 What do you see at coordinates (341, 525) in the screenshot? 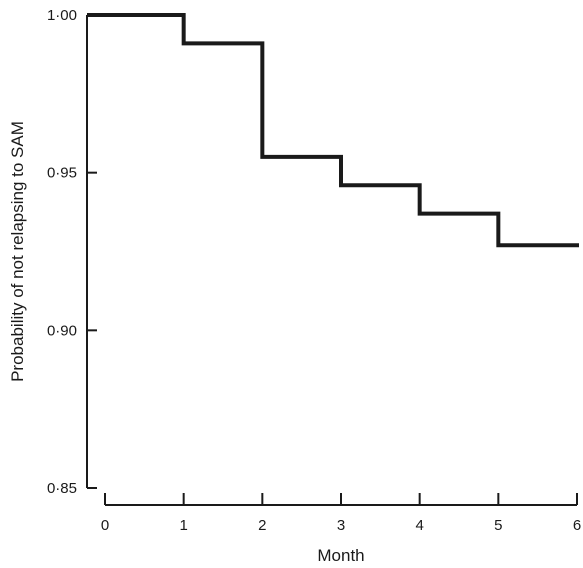
I see `x-tick-label: 3` at bounding box center [341, 525].